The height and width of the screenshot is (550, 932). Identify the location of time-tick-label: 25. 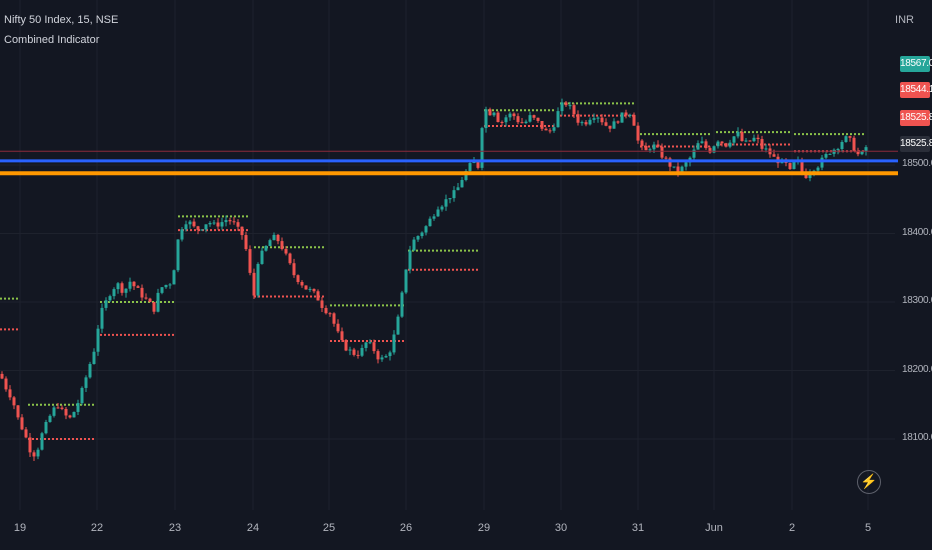
(329, 528).